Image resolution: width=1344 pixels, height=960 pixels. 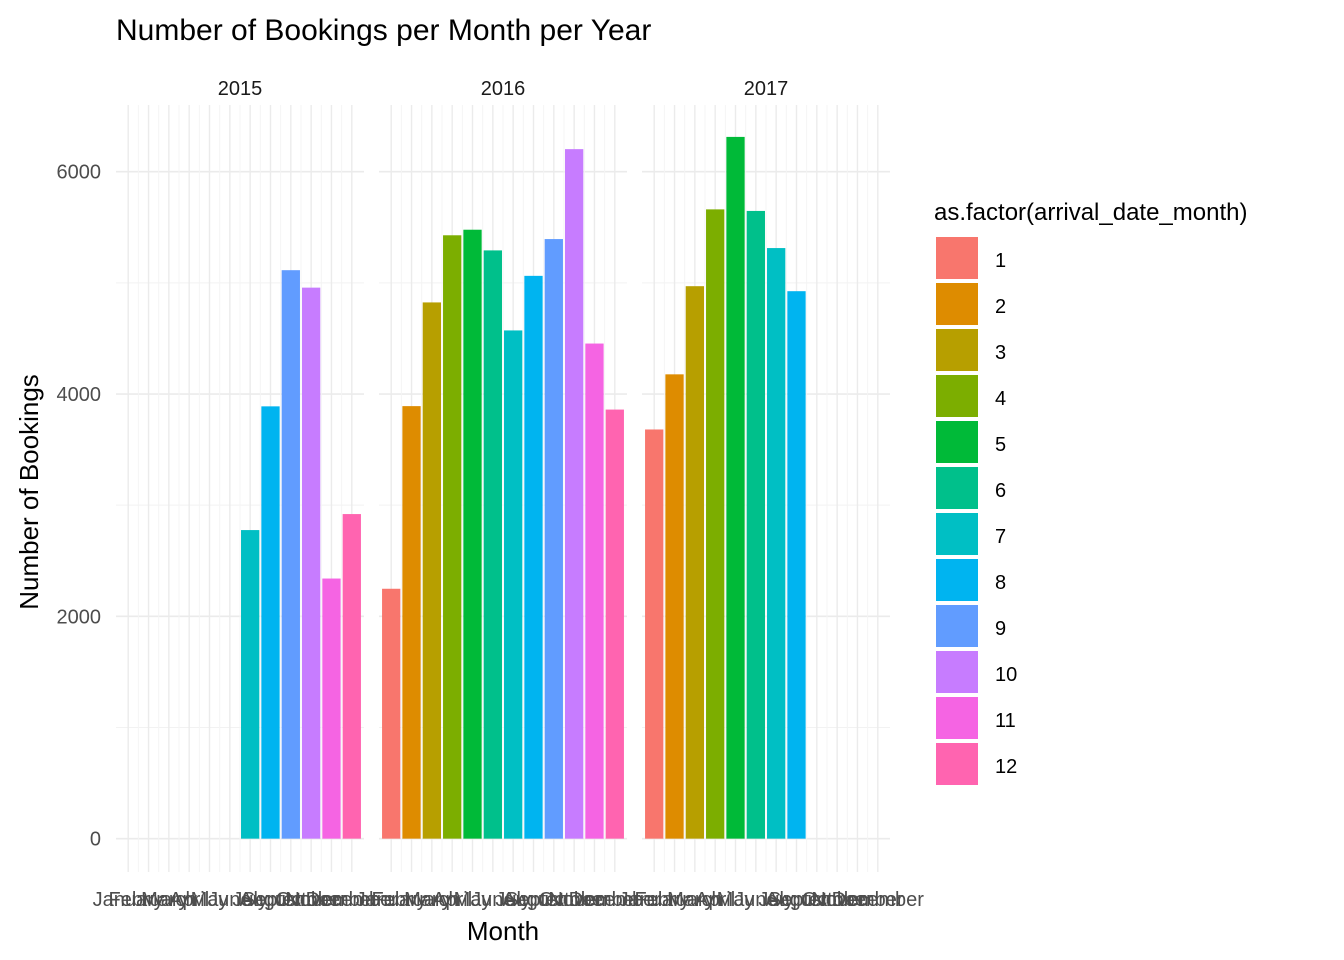 What do you see at coordinates (755, 524) in the screenshot?
I see `bar-2017-jun` at bounding box center [755, 524].